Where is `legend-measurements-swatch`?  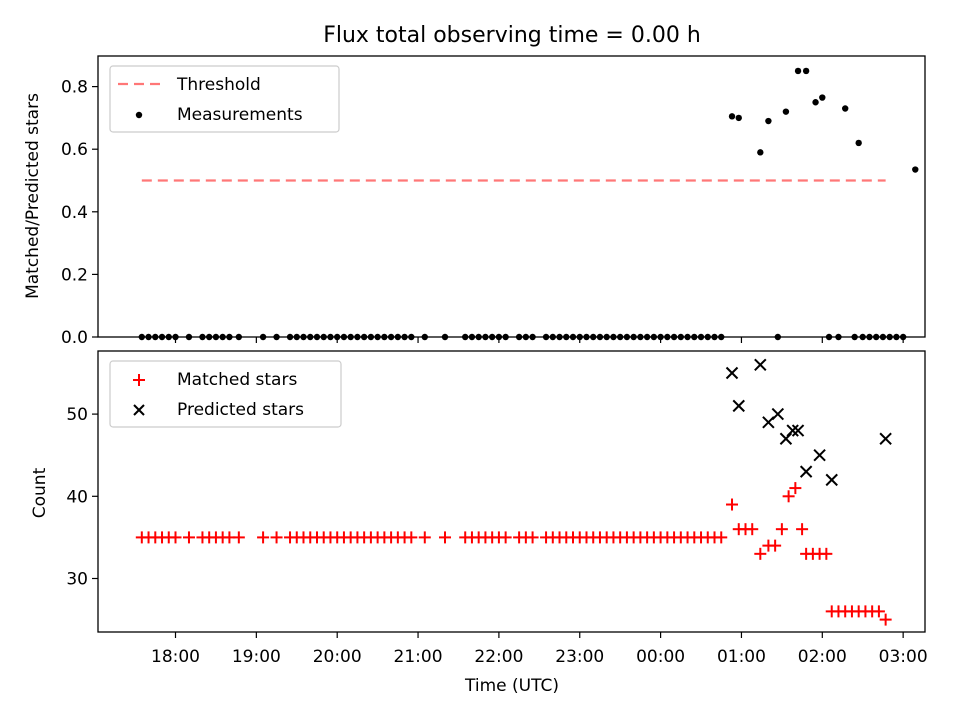
legend-measurements-swatch is located at coordinates (139, 115).